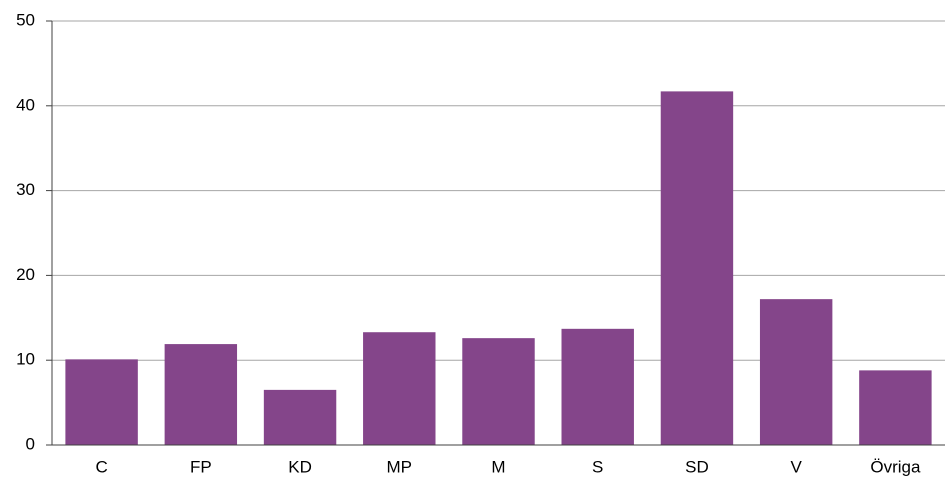  I want to click on x-tick-label: C, so click(101, 466).